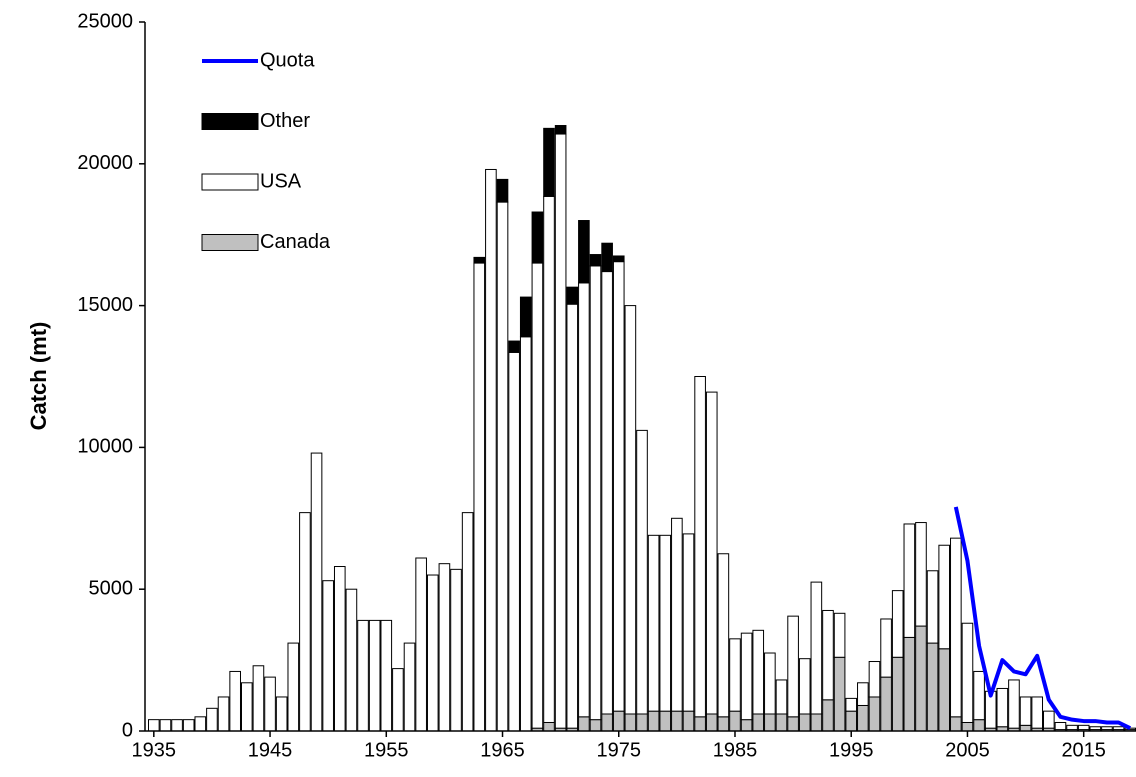 Image resolution: width=1136 pixels, height=777 pixels. Describe the element at coordinates (105, 447) in the screenshot. I see `y-tick-label: 10000` at that location.